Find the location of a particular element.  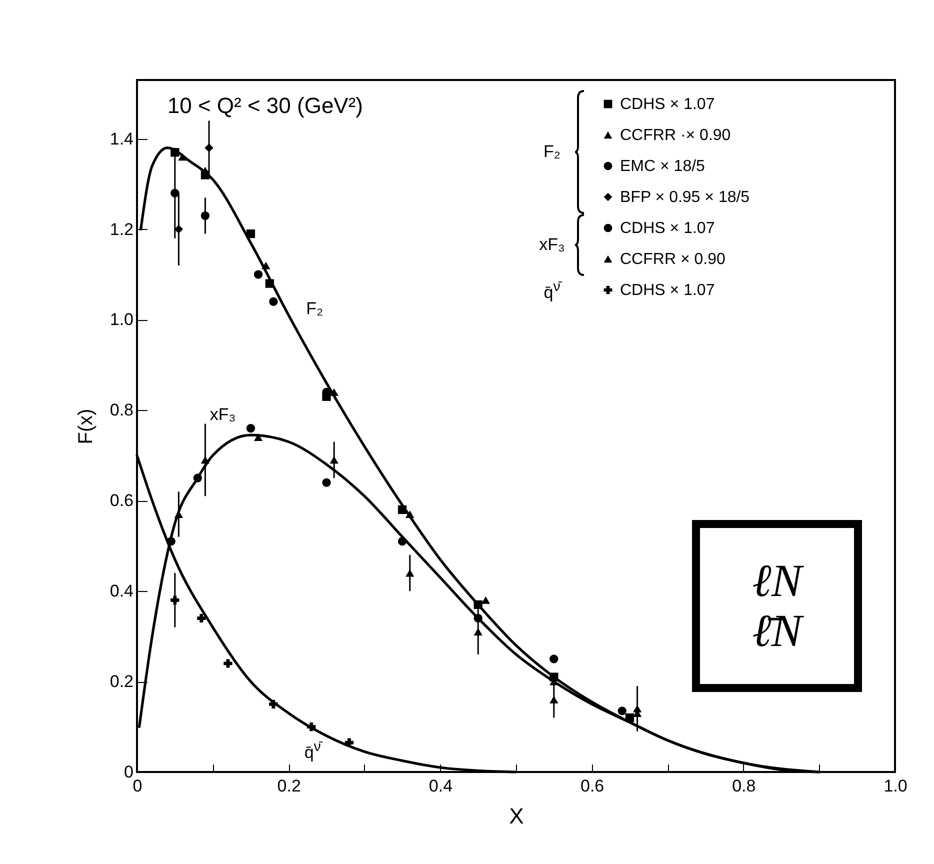

legend-label: EMC × 18/5 is located at coordinates (663, 166).